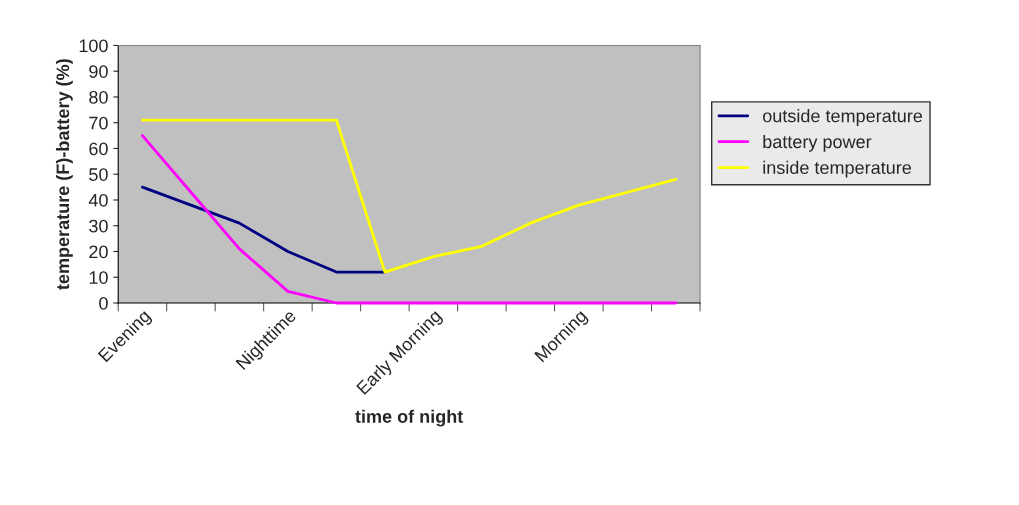 The image size is (1019, 505). What do you see at coordinates (264, 229) in the screenshot?
I see `line-series` at bounding box center [264, 229].